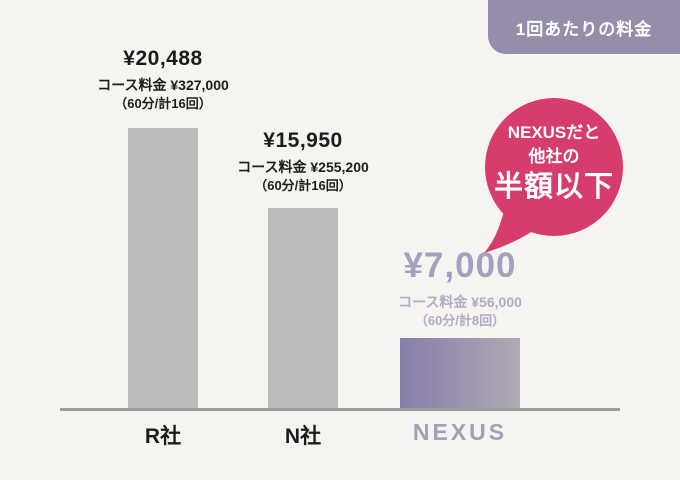 This screenshot has width=680, height=480. I want to click on price-label-n: ¥15,950, so click(303, 140).